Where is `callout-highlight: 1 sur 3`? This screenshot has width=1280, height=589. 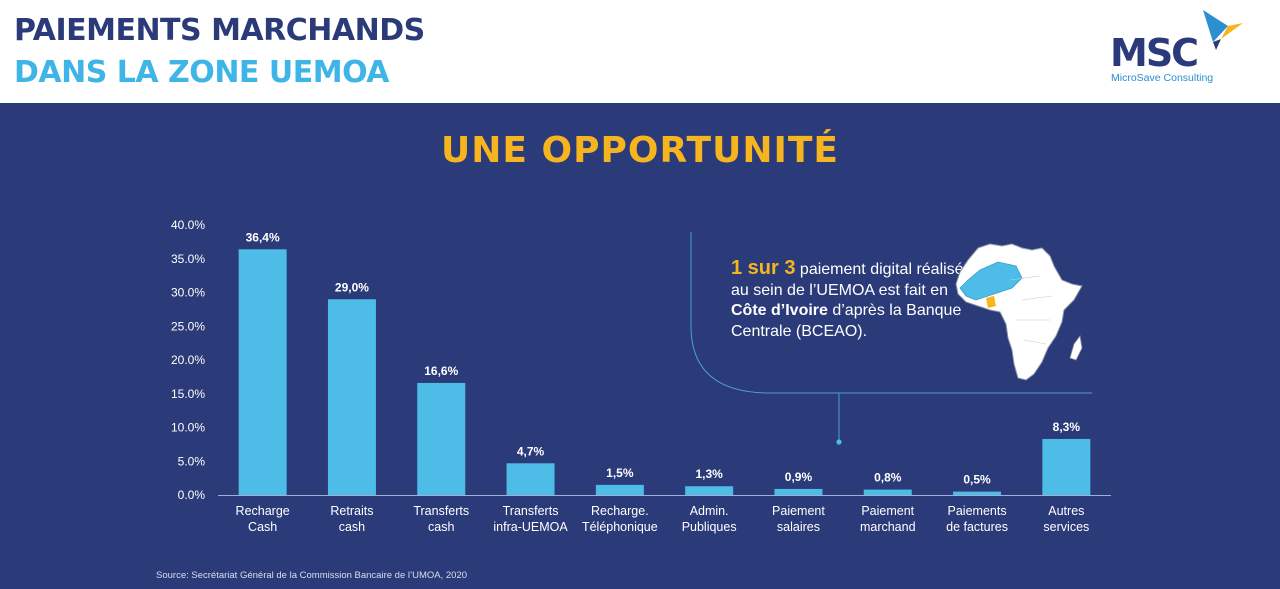 callout-highlight: 1 sur 3 is located at coordinates (763, 268).